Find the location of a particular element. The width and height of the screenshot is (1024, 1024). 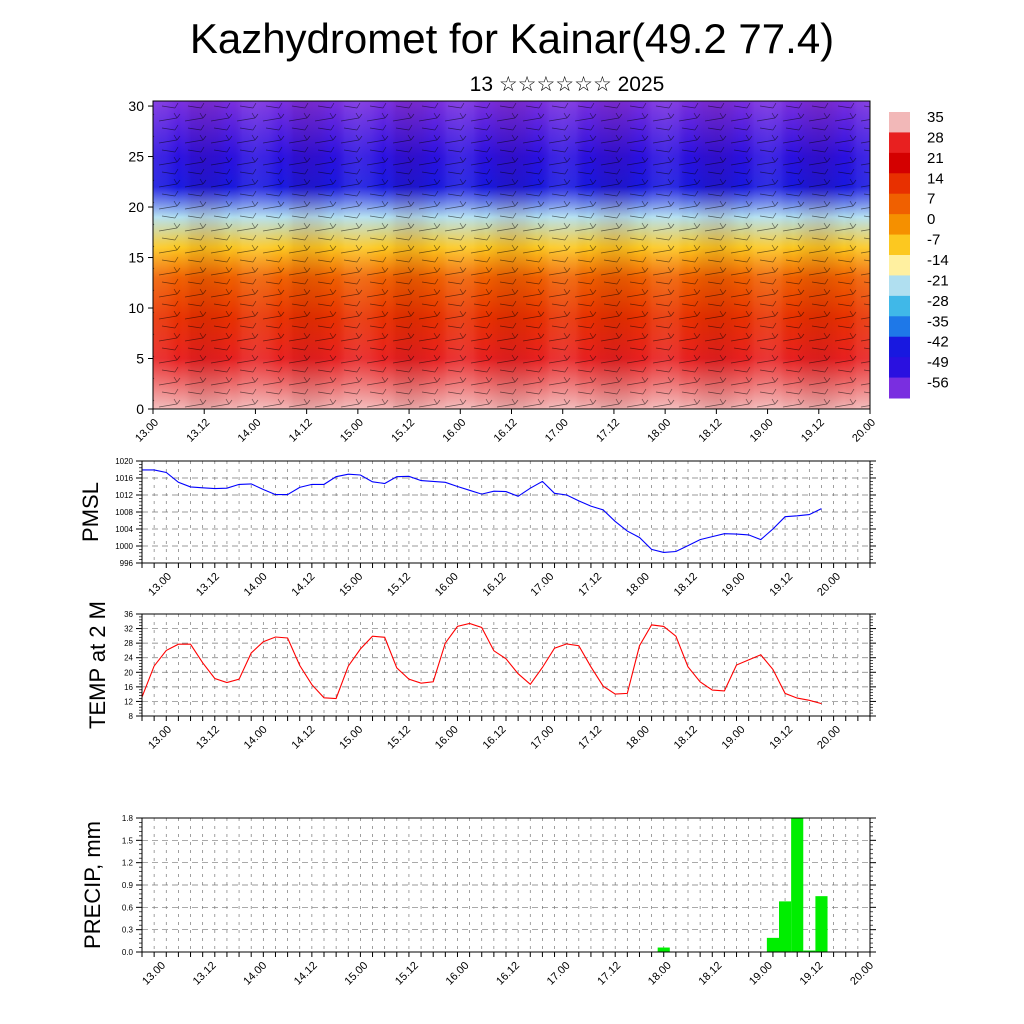

y-tick-label: 1012 is located at coordinates (124, 495).